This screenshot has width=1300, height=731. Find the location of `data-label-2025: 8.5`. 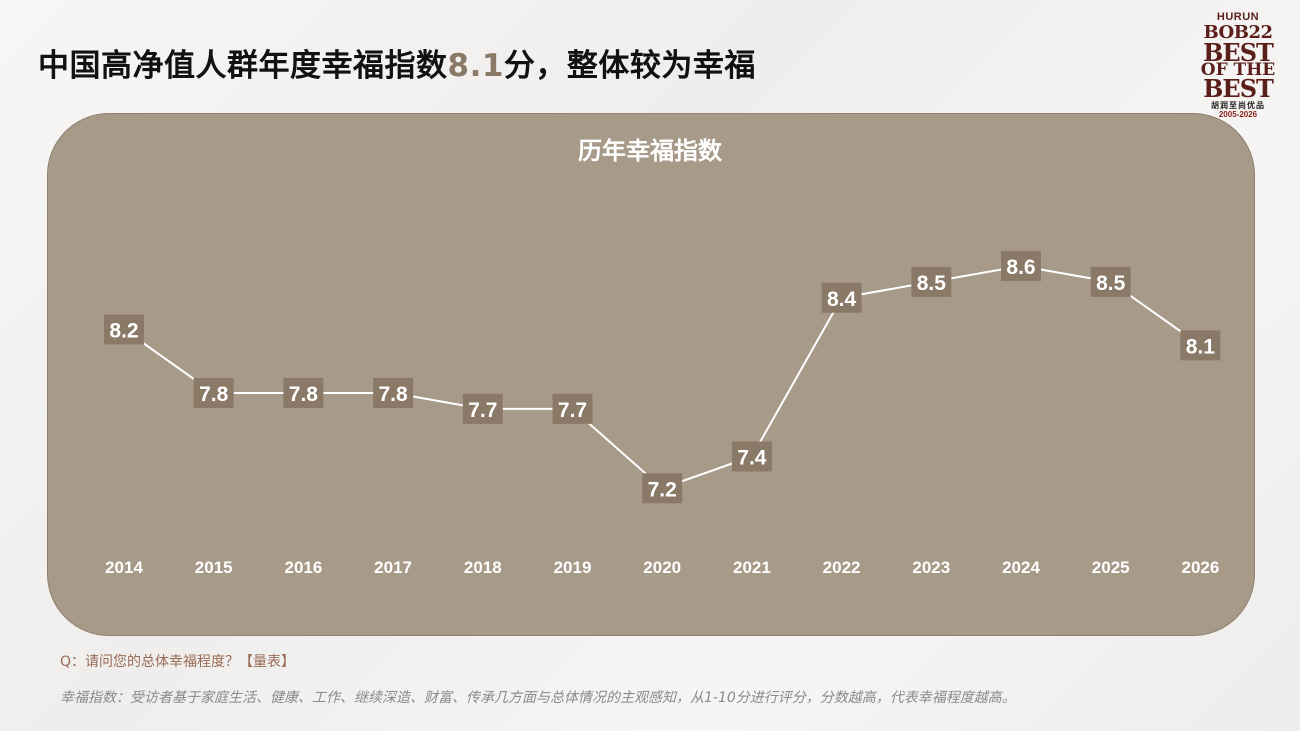

data-label-2025: 8.5 is located at coordinates (1110, 281).